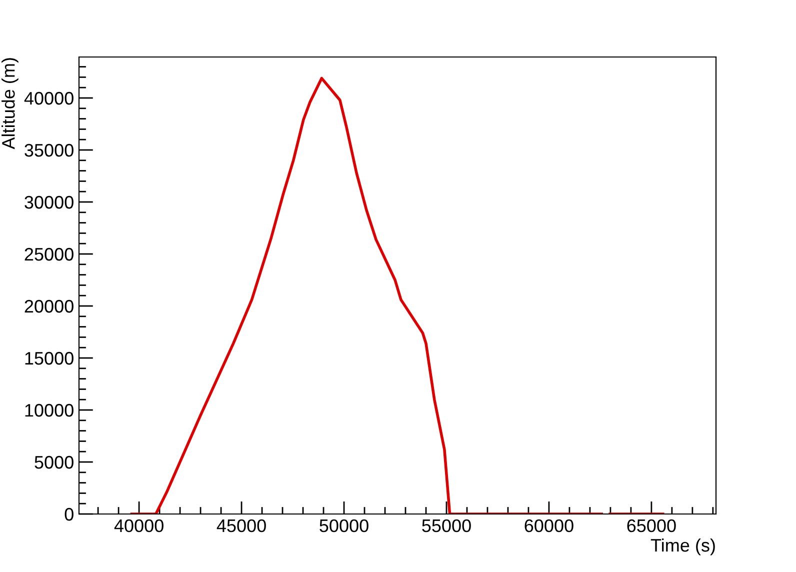 Image resolution: width=796 pixels, height=572 pixels. Describe the element at coordinates (139, 525) in the screenshot. I see `x-tick-label: 40000` at that location.